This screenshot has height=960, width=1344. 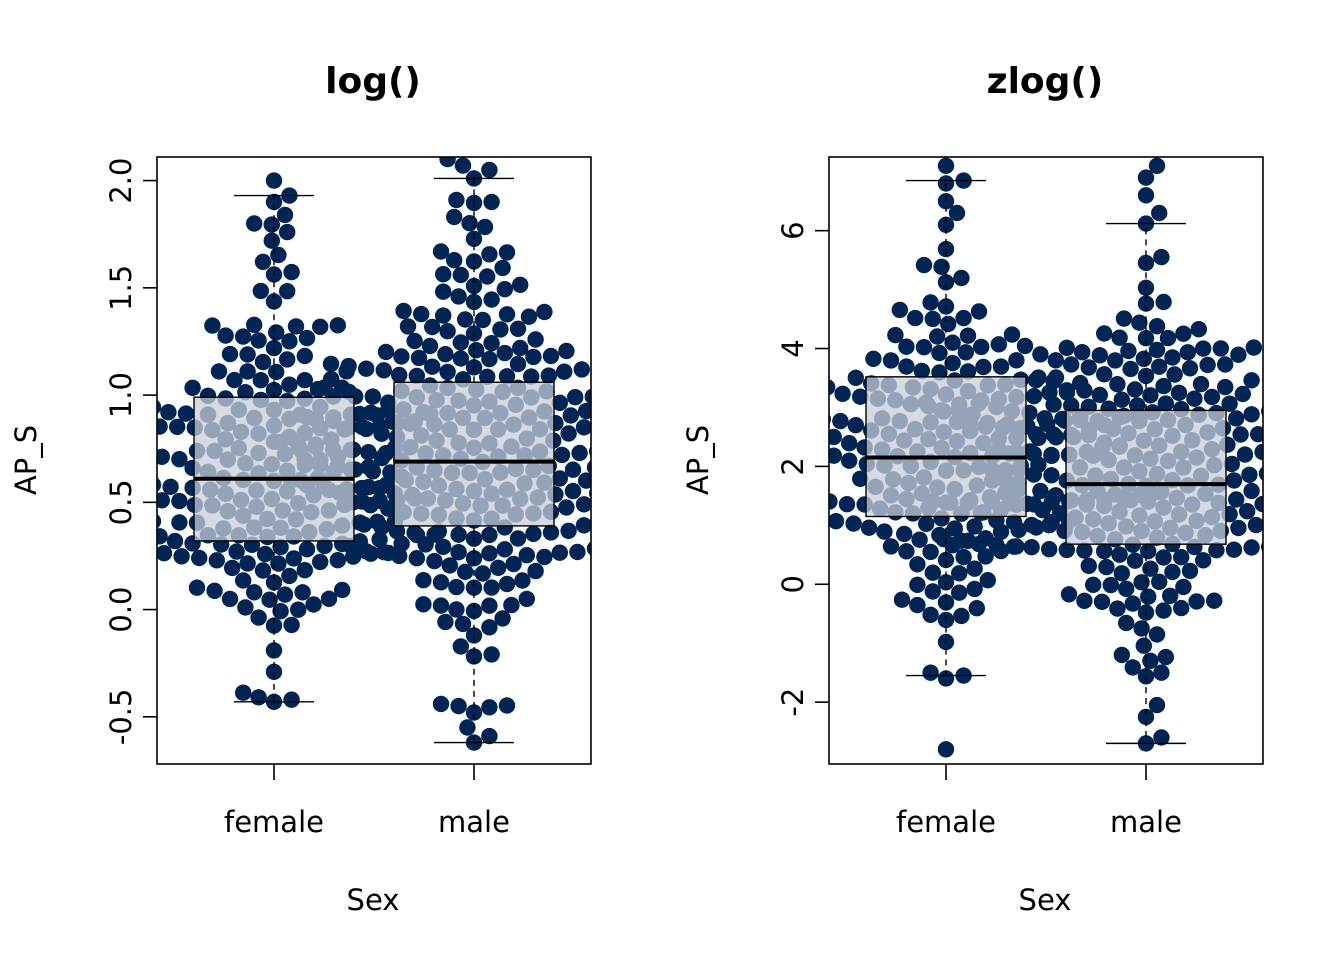 I want to click on y-tick-label: 2.0, so click(x=121, y=181).